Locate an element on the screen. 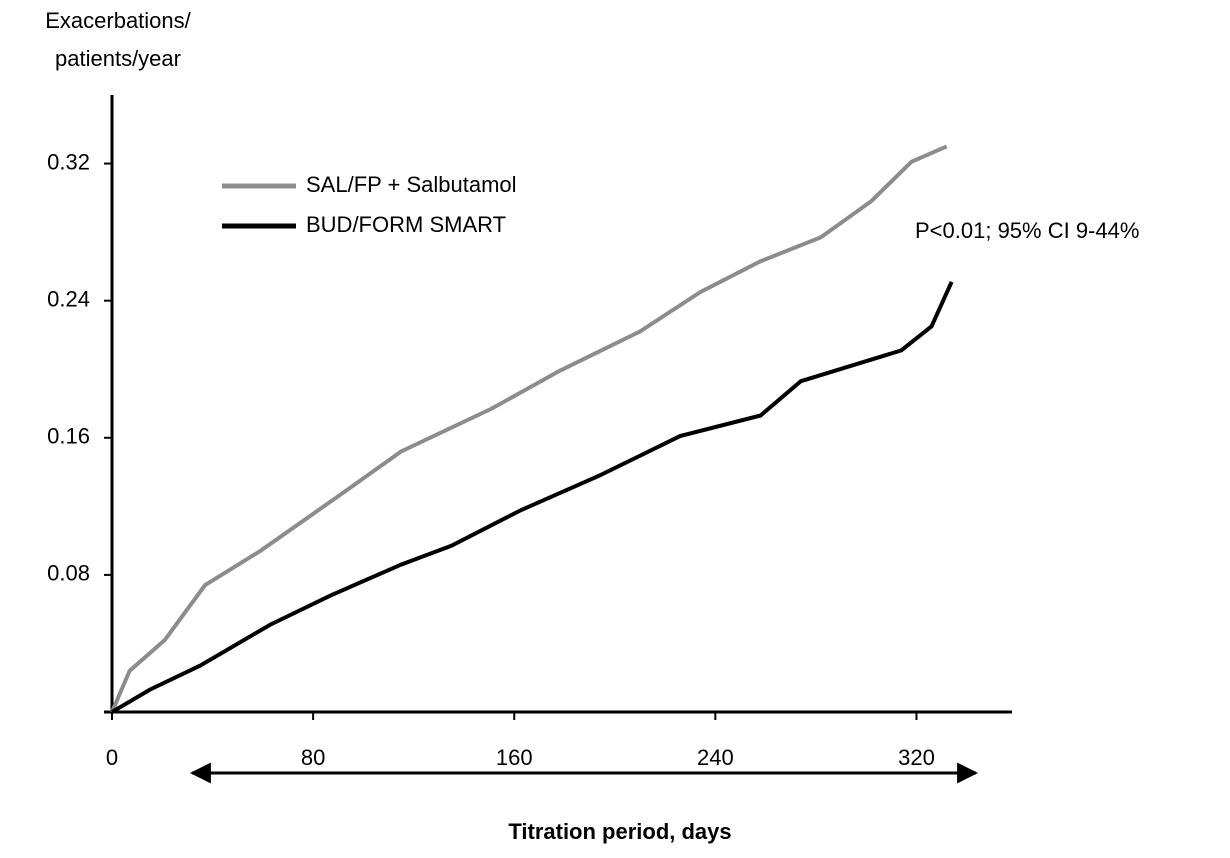 Image resolution: width=1230 pixels, height=858 pixels. x-tick-label: 320 is located at coordinates (916, 757).